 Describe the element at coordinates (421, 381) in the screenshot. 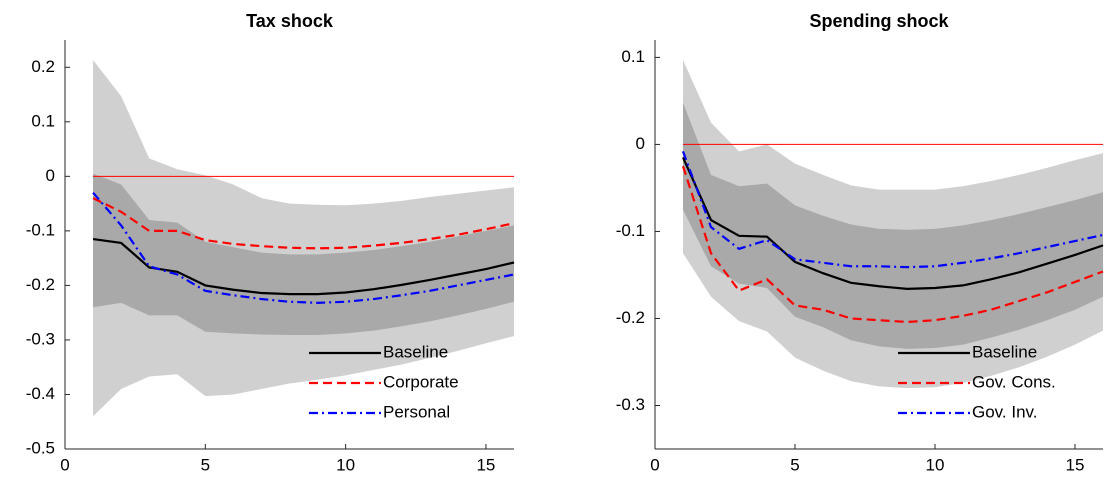

I see `legend-label: Corporate` at that location.